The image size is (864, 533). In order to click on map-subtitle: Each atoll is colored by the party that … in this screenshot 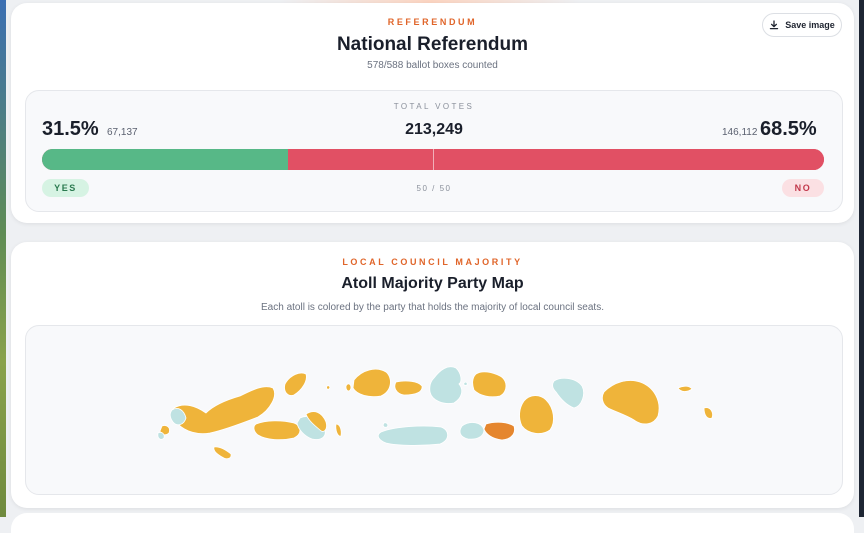, I will do `click(432, 307)`.